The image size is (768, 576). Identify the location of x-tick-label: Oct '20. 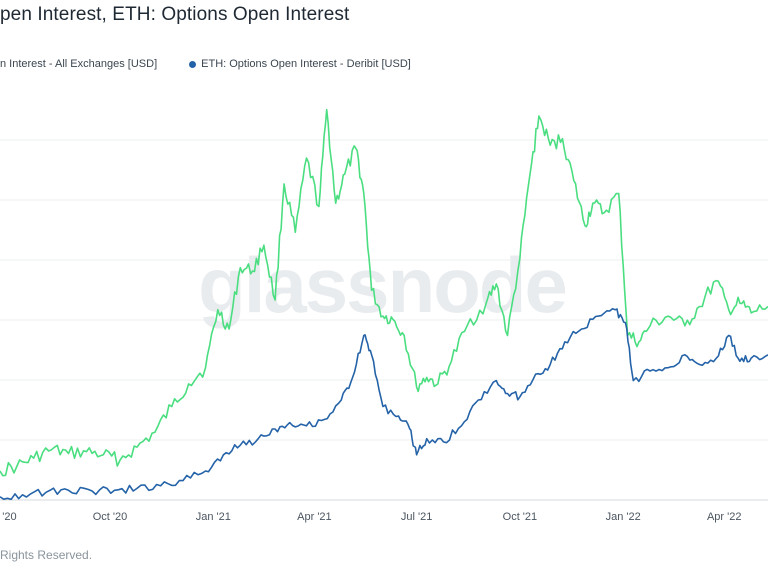
(110, 517).